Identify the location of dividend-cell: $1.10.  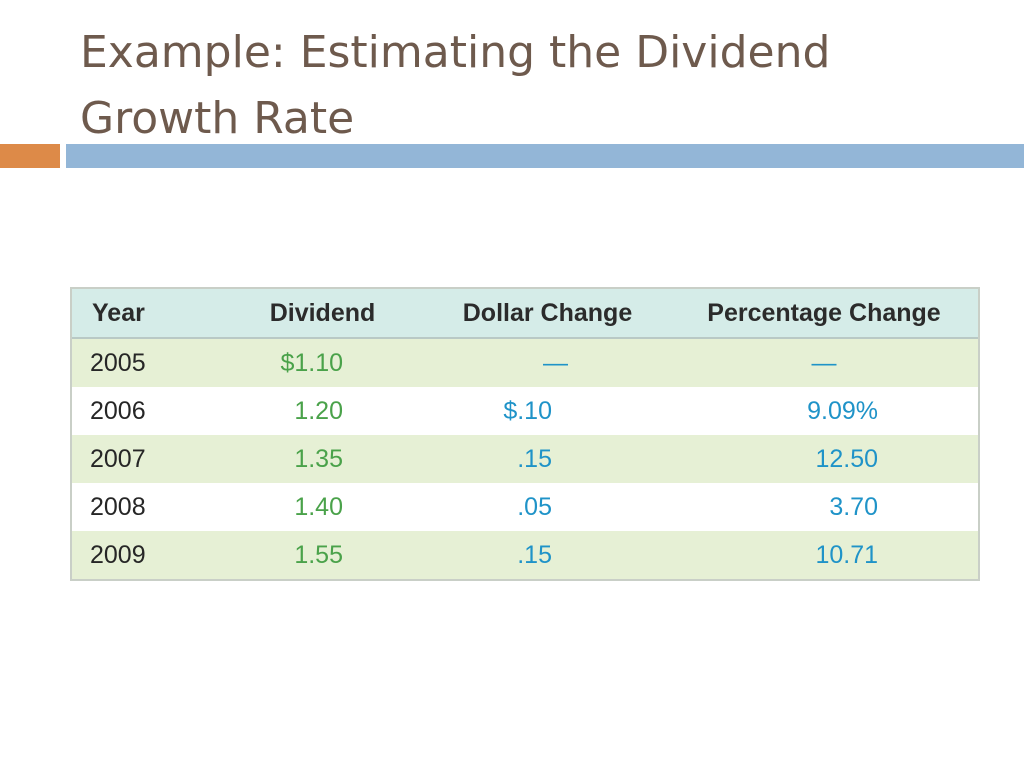
(322, 362).